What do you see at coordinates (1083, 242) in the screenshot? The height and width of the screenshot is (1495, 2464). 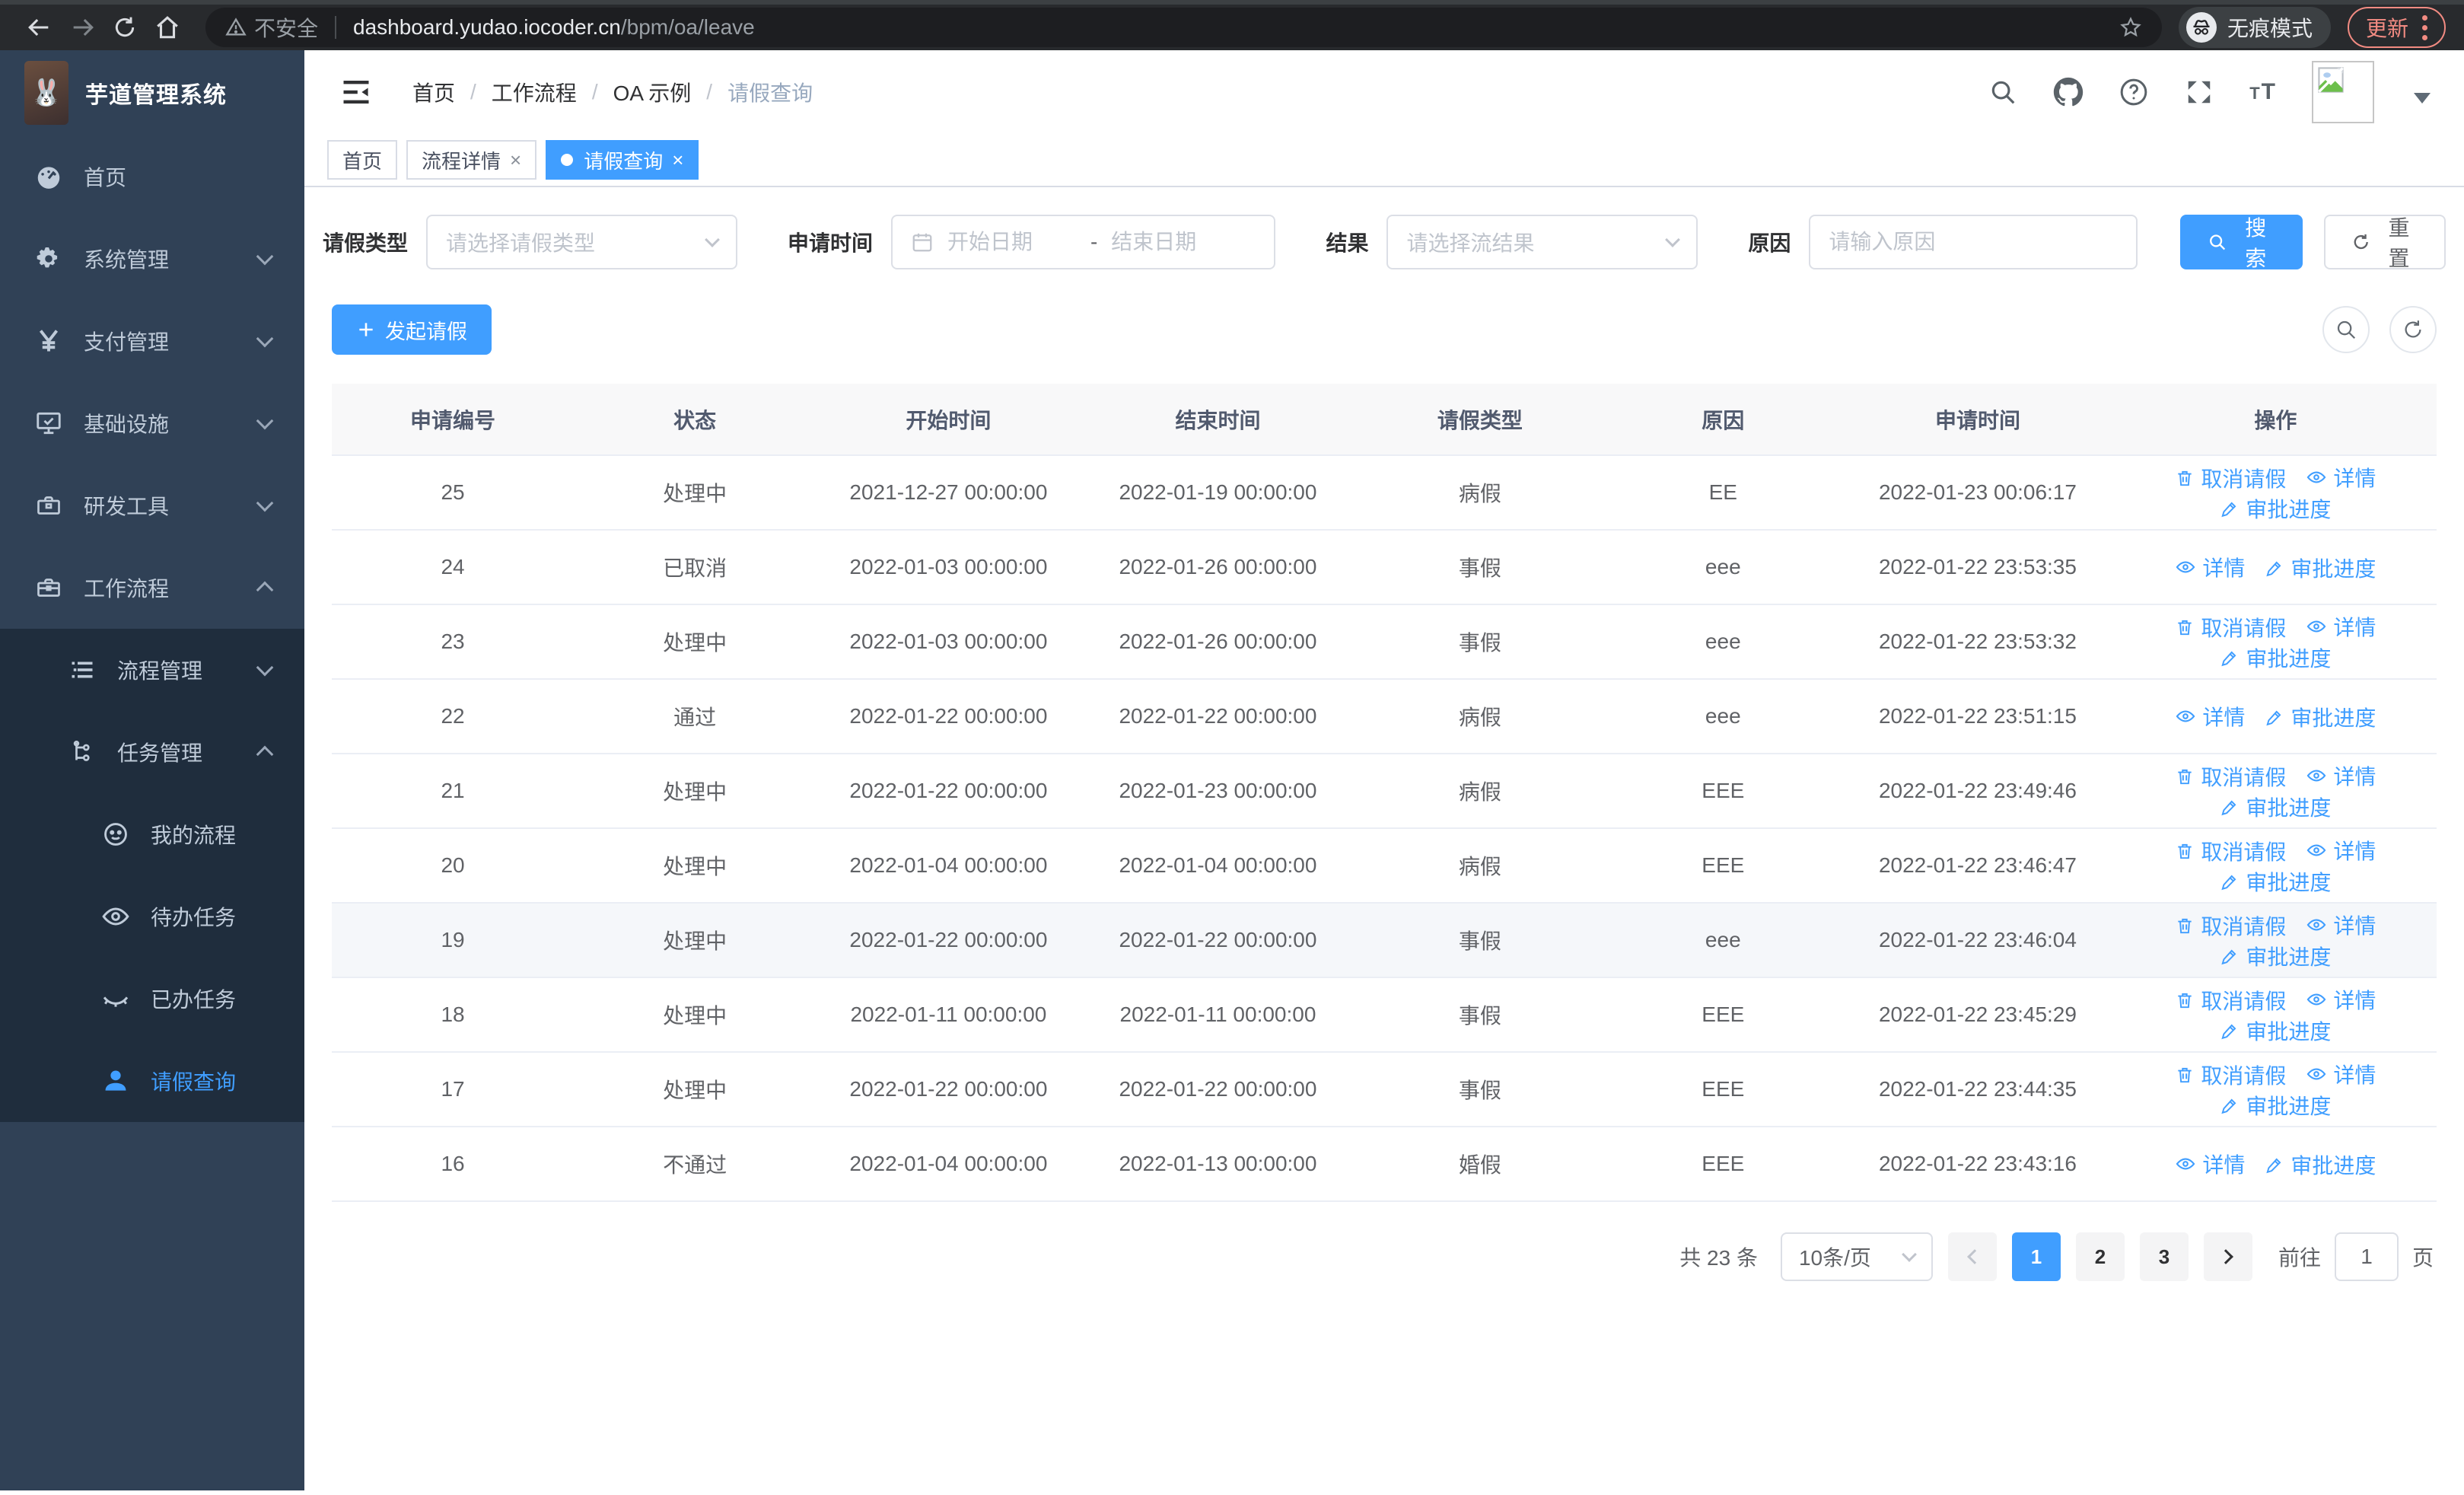 I see `apply-time-range-picker: -` at bounding box center [1083, 242].